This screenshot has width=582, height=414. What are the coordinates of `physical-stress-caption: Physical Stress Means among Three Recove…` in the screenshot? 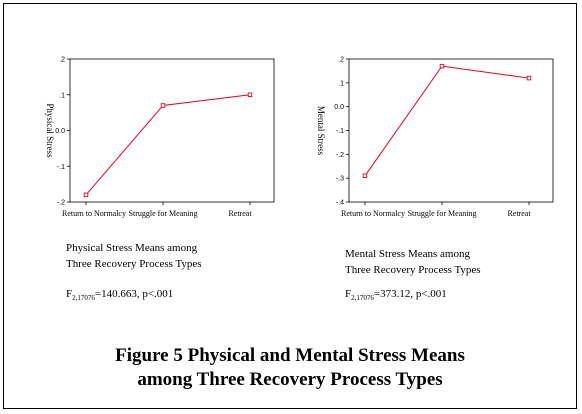 It's located at (134, 256).